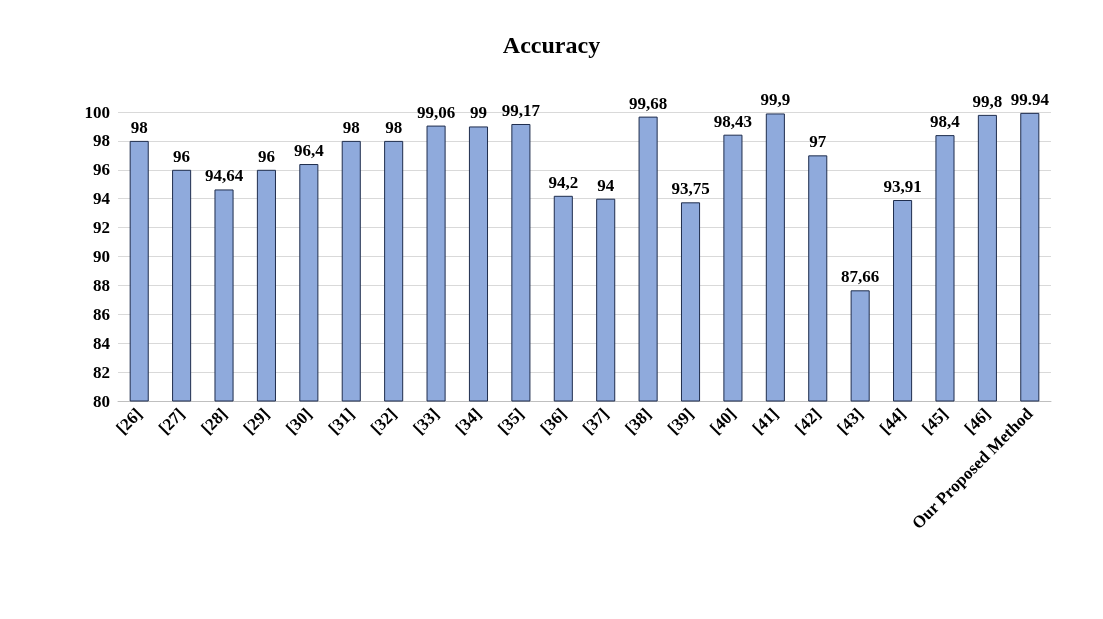  What do you see at coordinates (563, 182) in the screenshot?
I see `data-label: 94,2` at bounding box center [563, 182].